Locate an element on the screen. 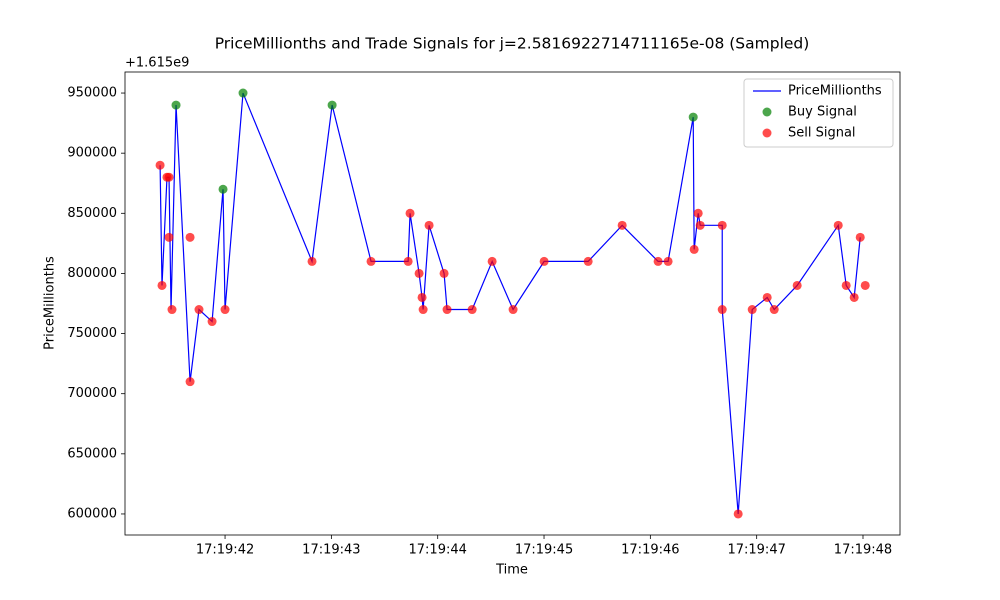 Image resolution: width=1000 pixels, height=600 pixels. y-tick-label: 700000 is located at coordinates (92, 393).